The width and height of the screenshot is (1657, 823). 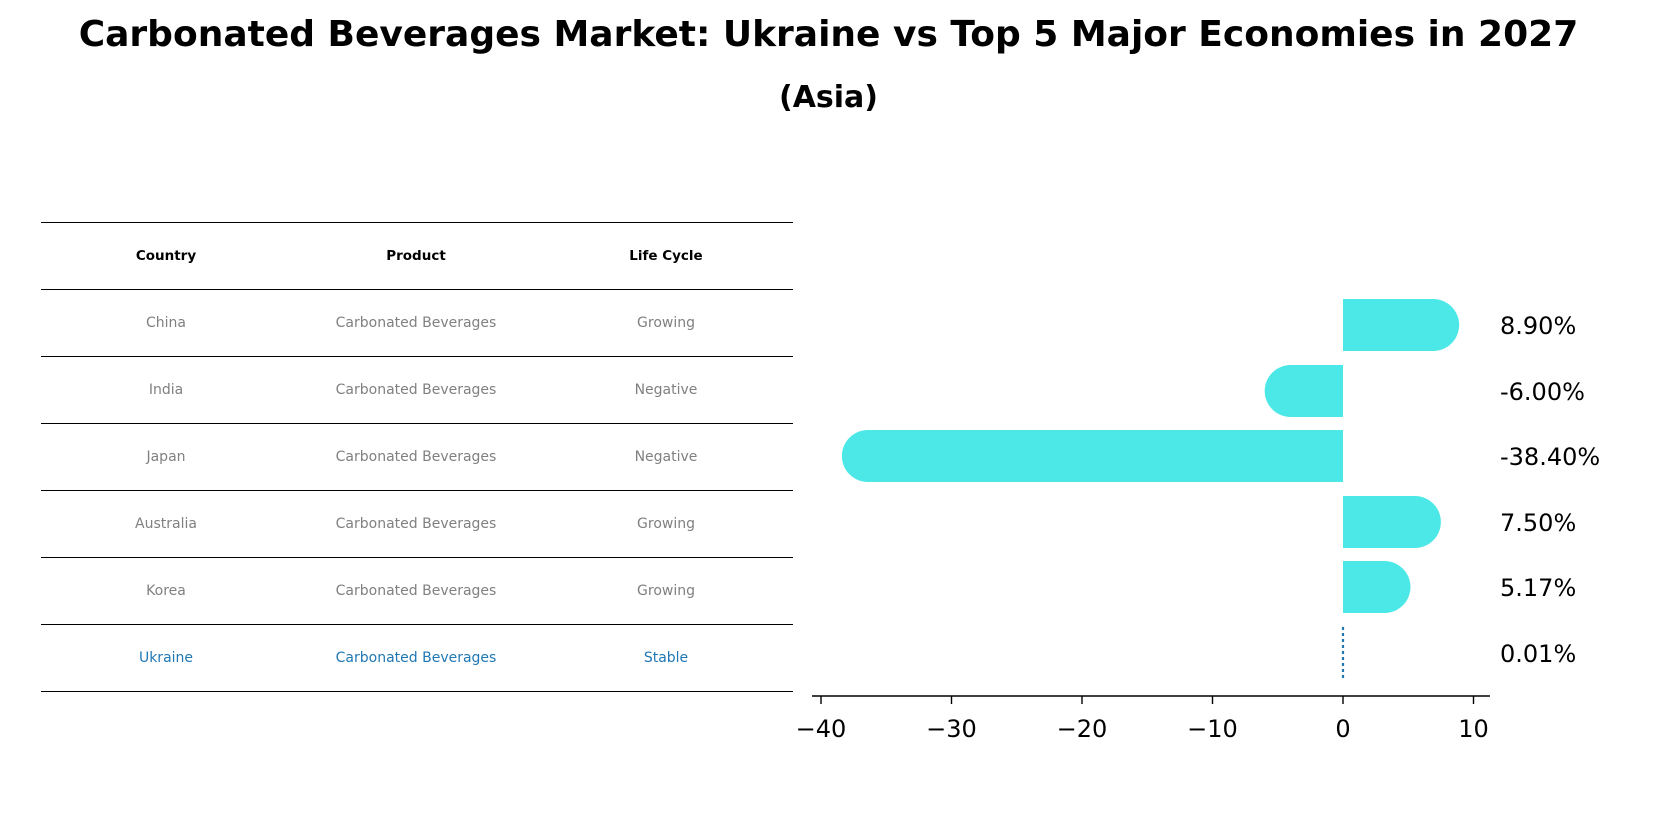 What do you see at coordinates (1550, 457) in the screenshot?
I see `data-label-japan: -38.40%` at bounding box center [1550, 457].